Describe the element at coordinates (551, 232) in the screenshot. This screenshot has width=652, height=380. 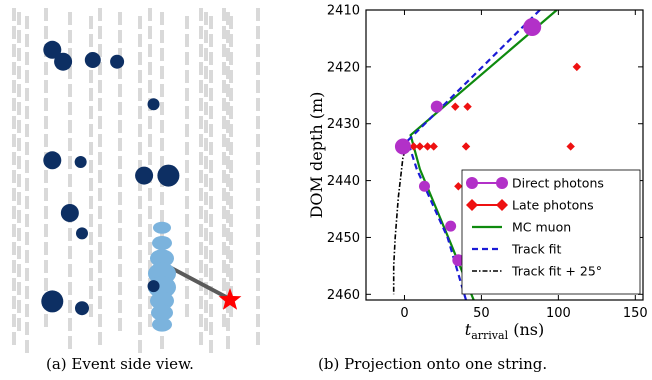
I see `legend-box` at that location.